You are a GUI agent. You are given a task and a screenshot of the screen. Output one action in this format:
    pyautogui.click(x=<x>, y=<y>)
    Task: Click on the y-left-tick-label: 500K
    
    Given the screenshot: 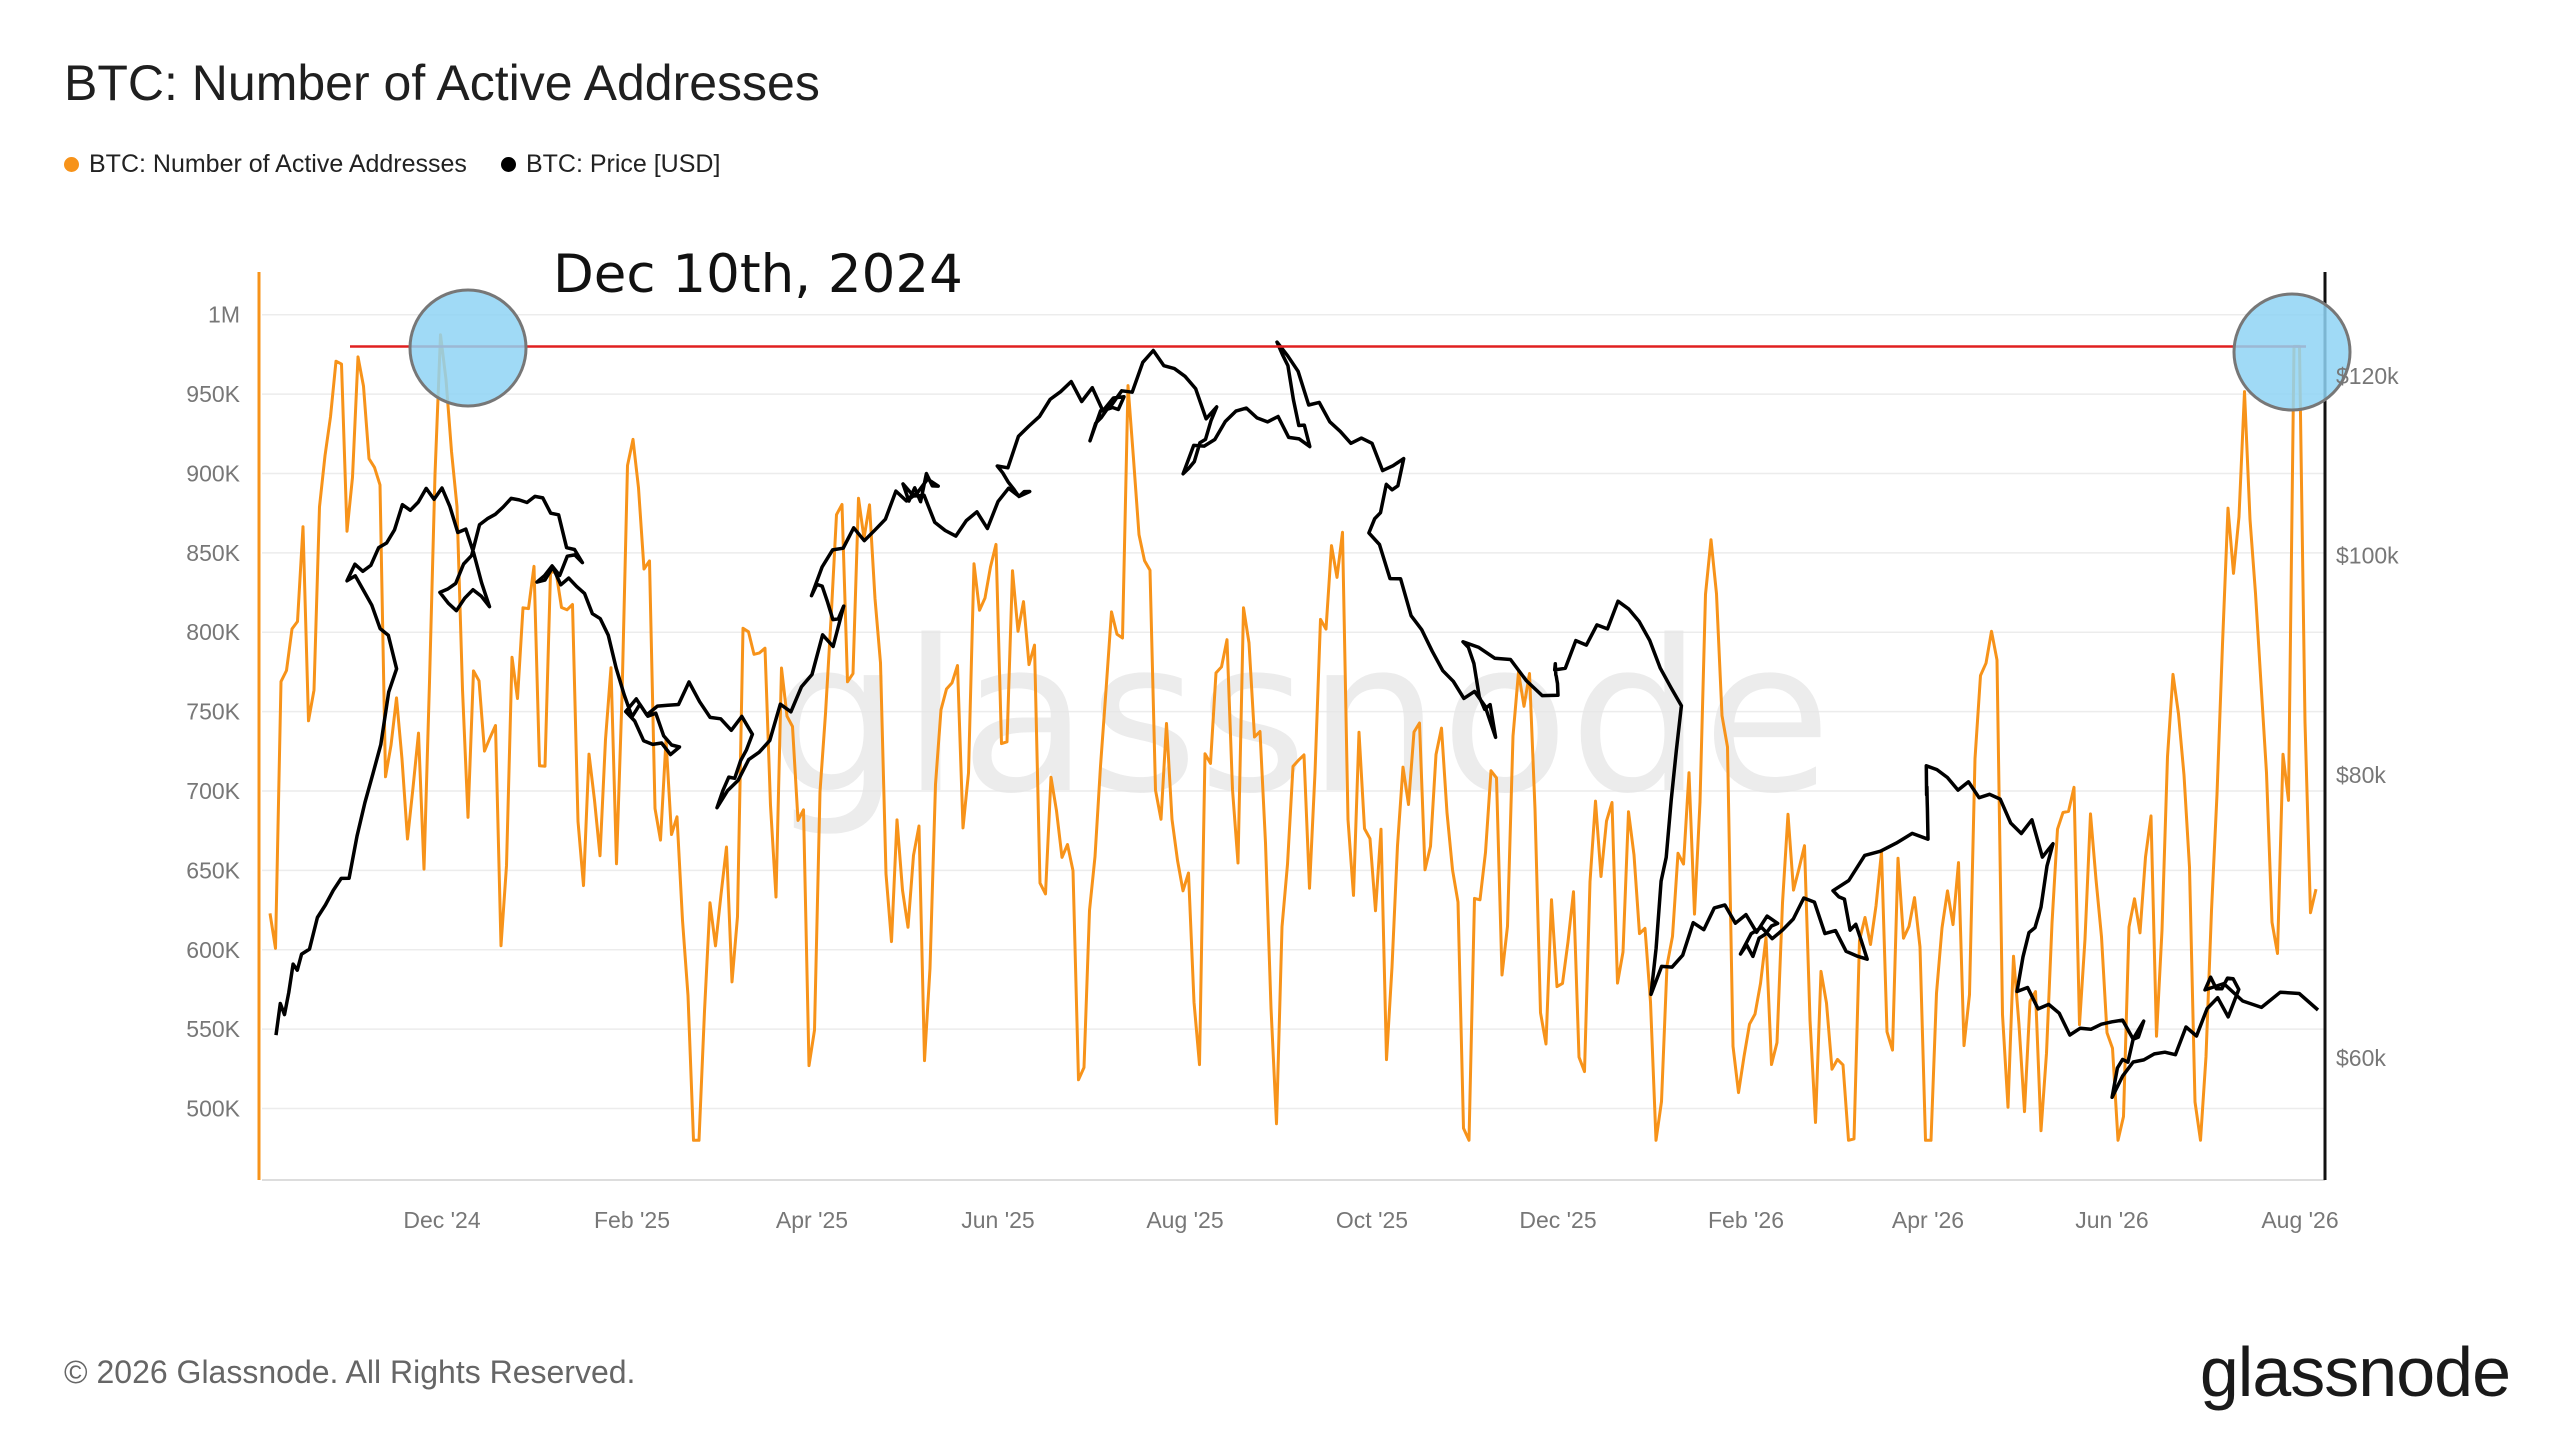 What is the action you would take?
    pyautogui.click(x=213, y=1109)
    